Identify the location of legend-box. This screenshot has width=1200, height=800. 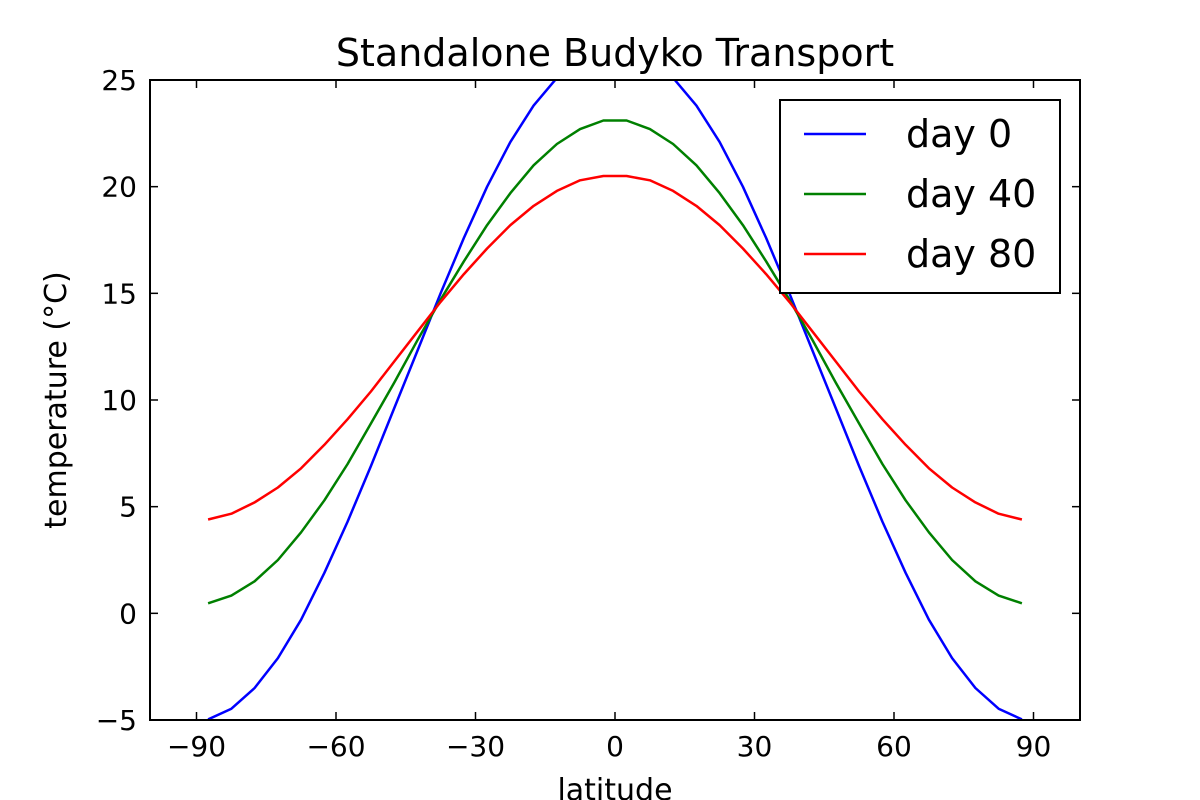
(920, 196).